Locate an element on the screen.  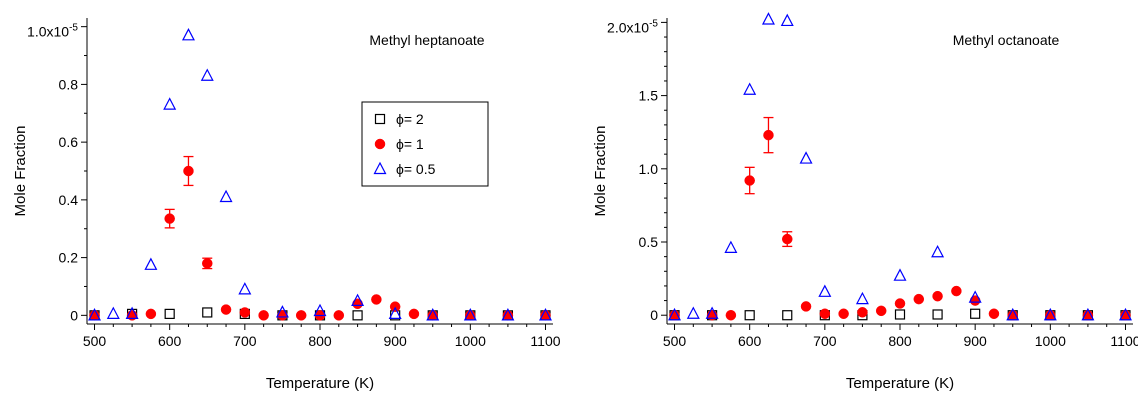
y-tick-label: 1.0x10⁻⁵ is located at coordinates (52, 31).